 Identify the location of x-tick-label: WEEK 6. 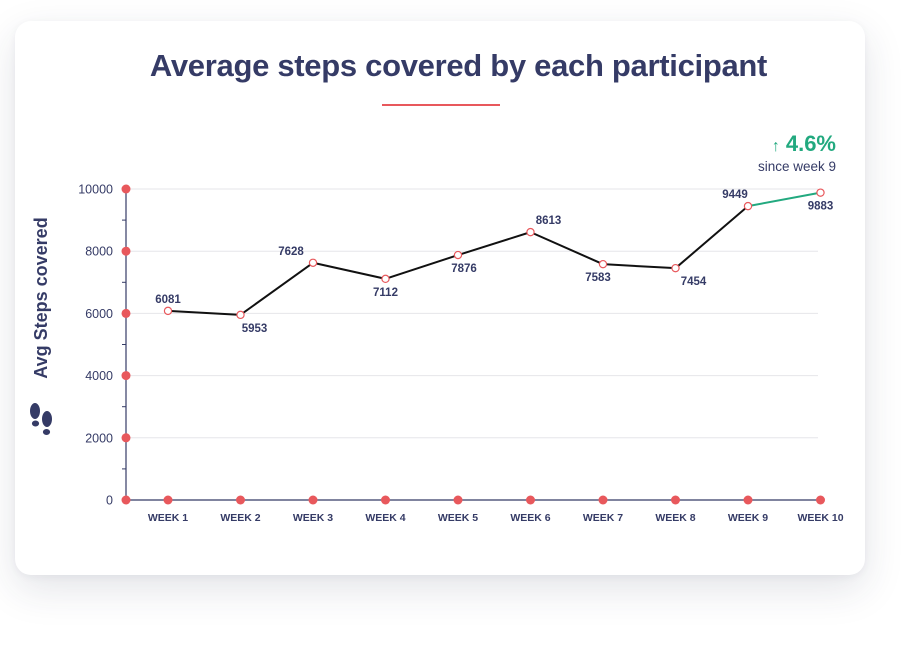
(530, 518).